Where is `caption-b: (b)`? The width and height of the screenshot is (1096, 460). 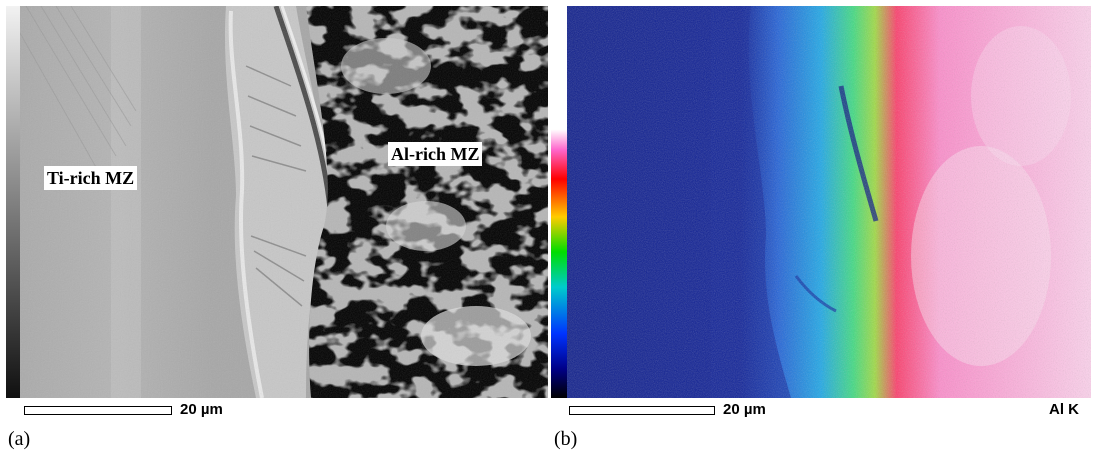 caption-b: (b) is located at coordinates (566, 439).